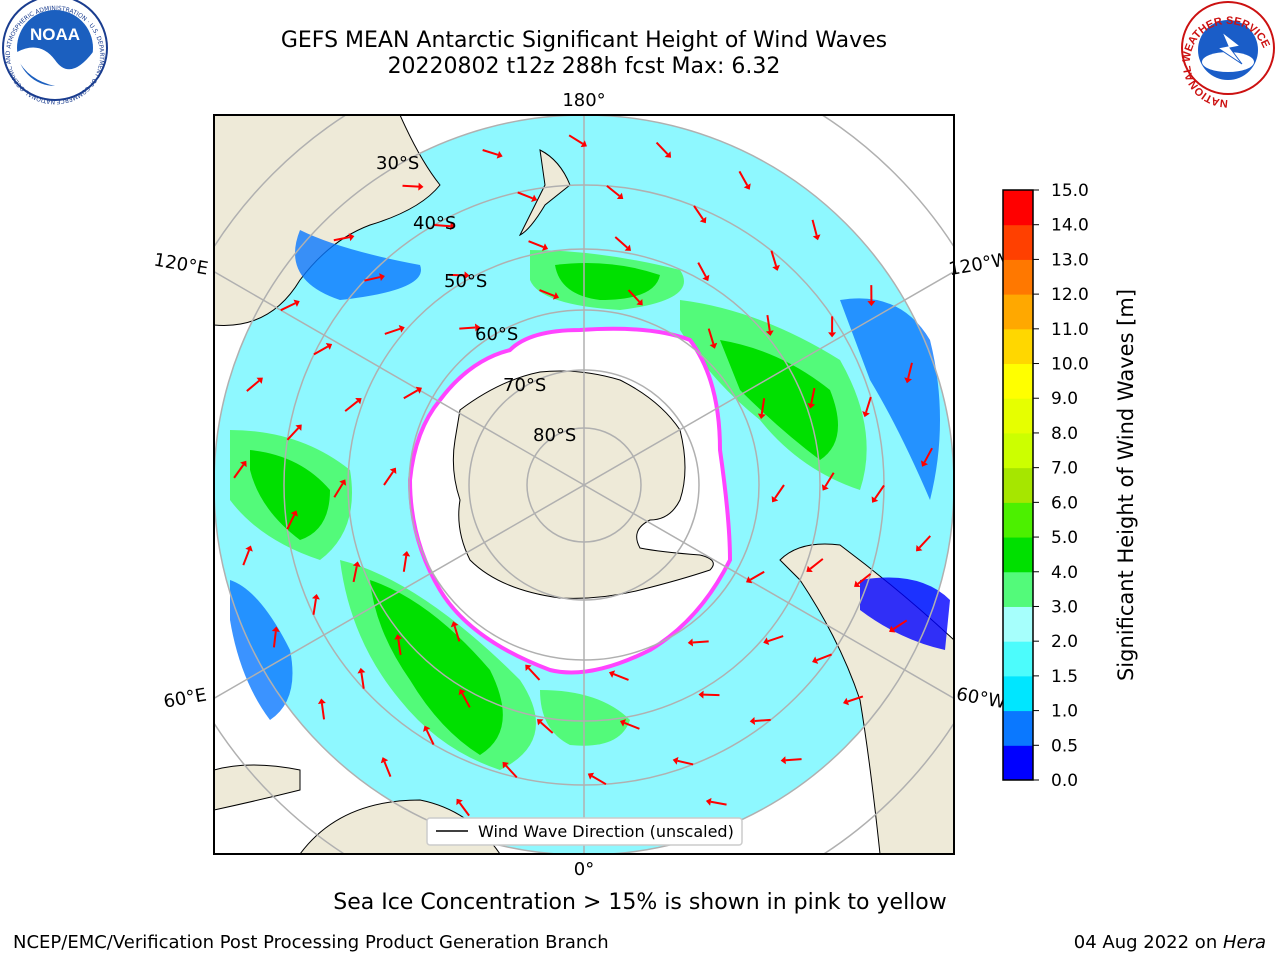 This screenshot has height=960, width=1280. Describe the element at coordinates (1244, 942) in the screenshot. I see `footer-machine: Hera` at that location.